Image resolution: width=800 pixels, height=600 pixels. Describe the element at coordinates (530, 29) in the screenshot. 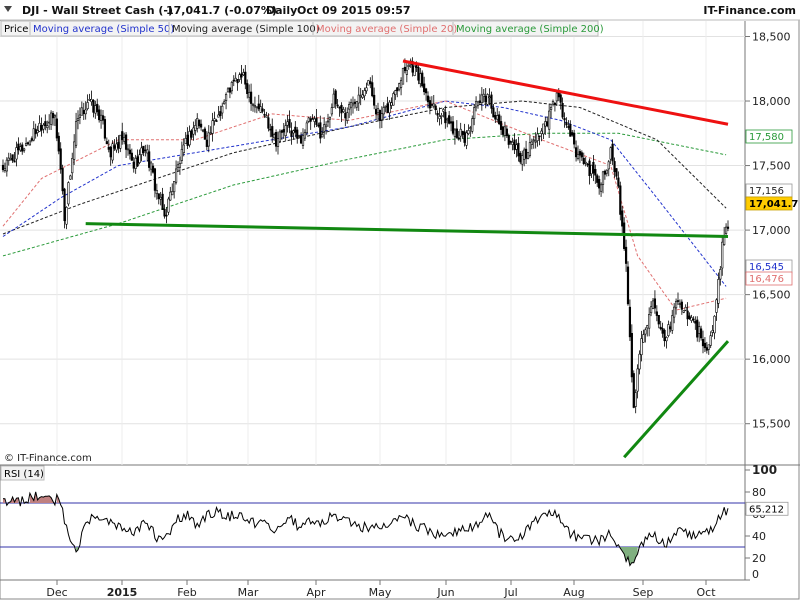

I see `legend-ma200: Moving average (Simple 200)` at that location.